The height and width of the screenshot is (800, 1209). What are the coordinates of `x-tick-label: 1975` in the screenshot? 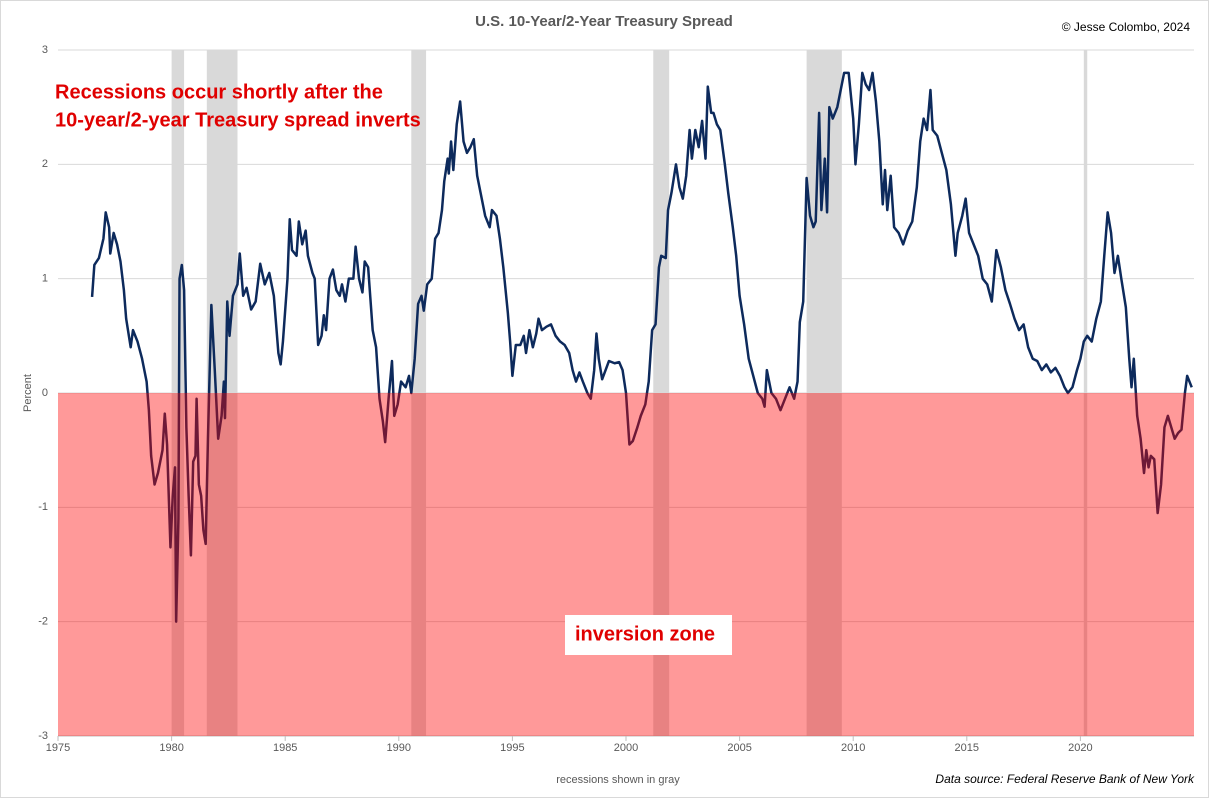 It's located at (58, 748).